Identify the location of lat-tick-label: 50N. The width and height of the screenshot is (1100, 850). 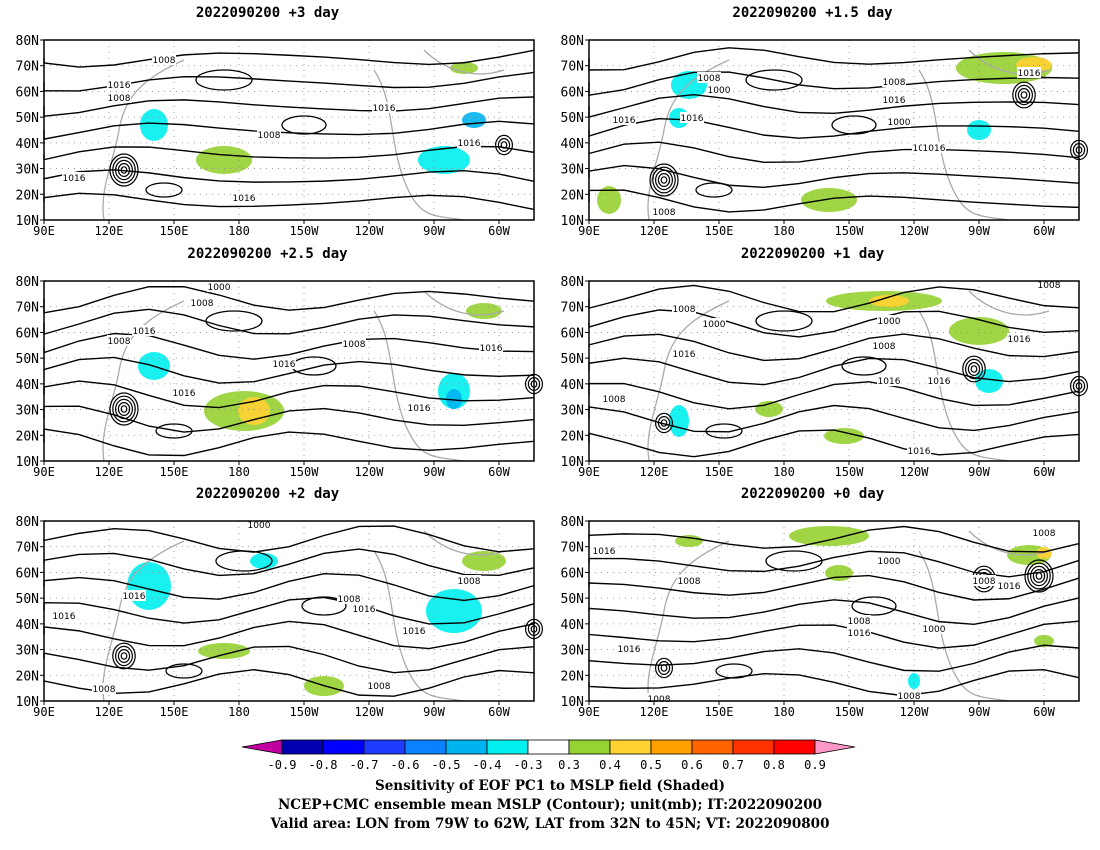
(27, 599).